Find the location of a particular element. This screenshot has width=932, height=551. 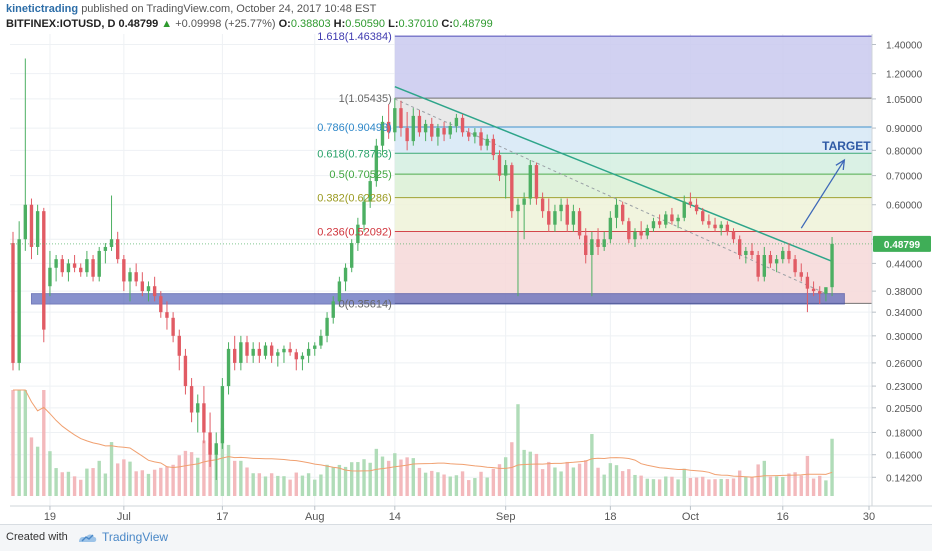

low-label: L: is located at coordinates (393, 24).